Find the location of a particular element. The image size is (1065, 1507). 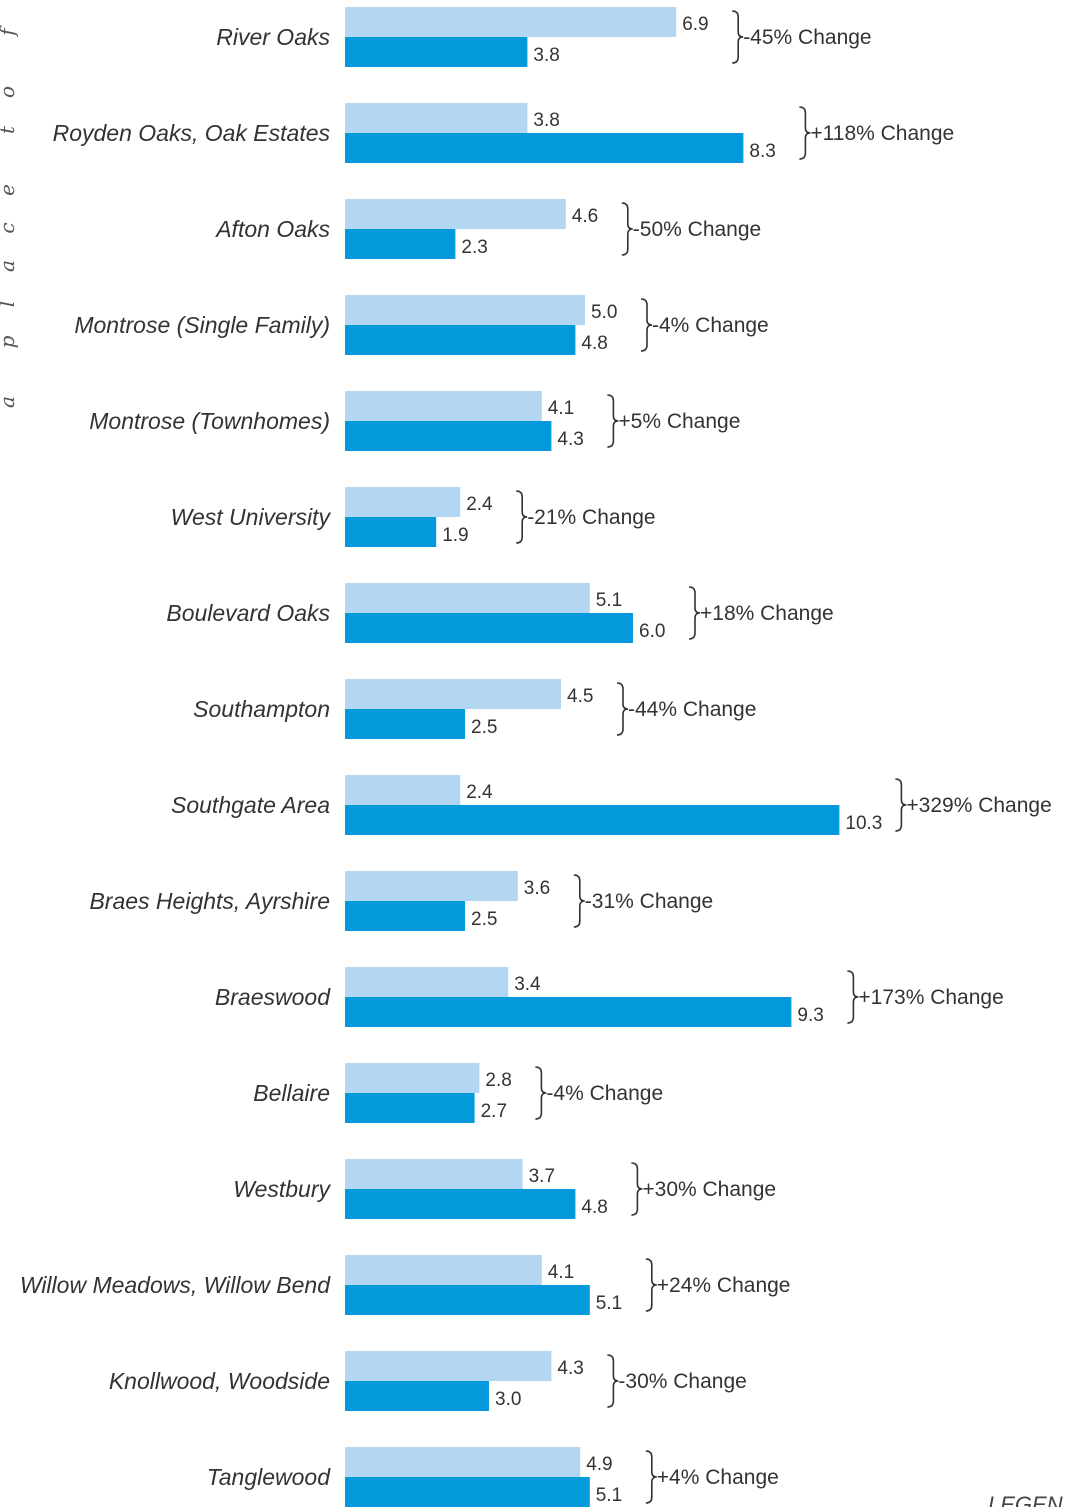

category-label: Braes Heights, Ayrshire is located at coordinates (209, 901).